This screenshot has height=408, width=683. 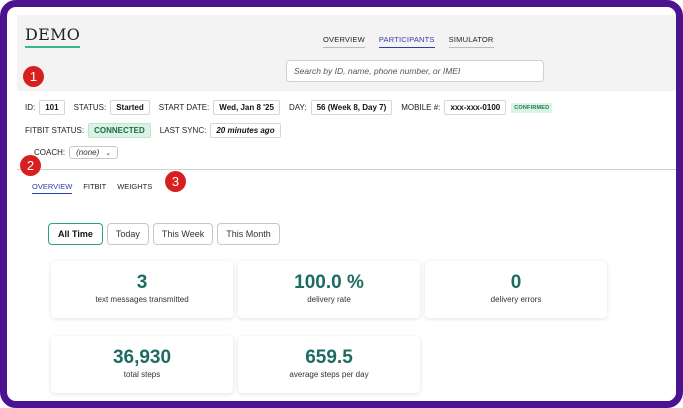 I want to click on stat-value: 0, so click(x=516, y=282).